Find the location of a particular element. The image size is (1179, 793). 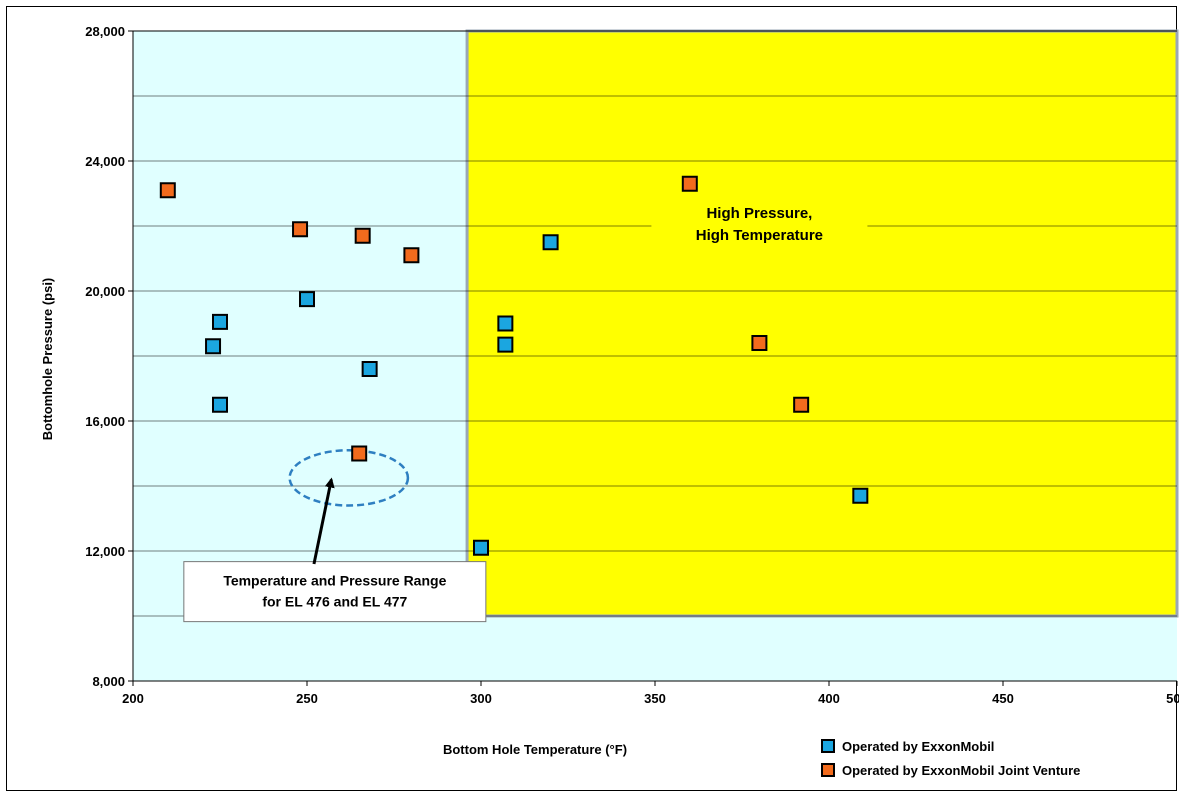

x-tick-label: 450 is located at coordinates (1003, 698).